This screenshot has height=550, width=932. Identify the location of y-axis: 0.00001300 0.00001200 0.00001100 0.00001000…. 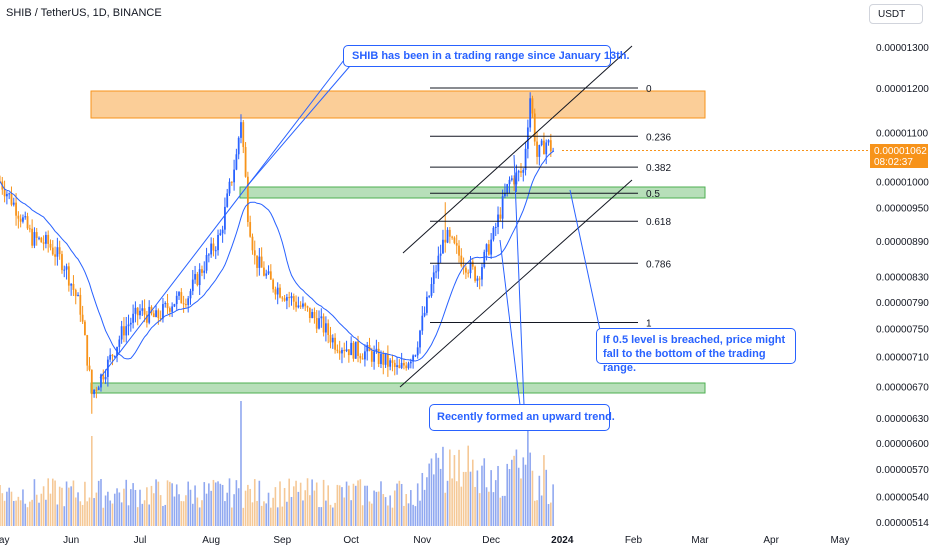
(902, 286).